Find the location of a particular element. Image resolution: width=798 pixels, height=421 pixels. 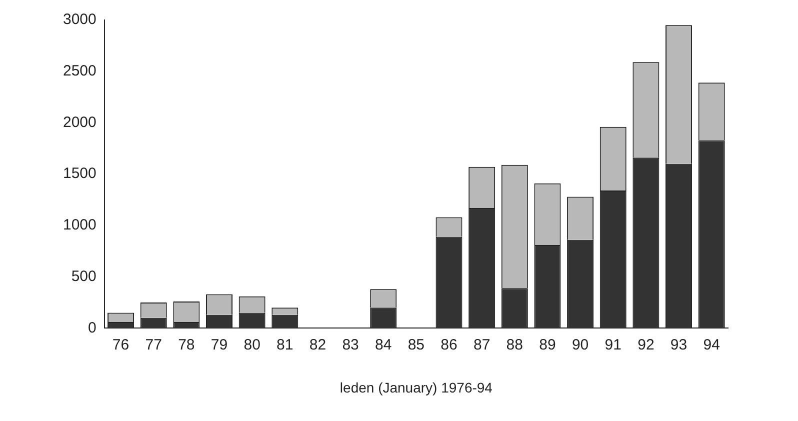

y-tick-label: 2000 is located at coordinates (79, 122).